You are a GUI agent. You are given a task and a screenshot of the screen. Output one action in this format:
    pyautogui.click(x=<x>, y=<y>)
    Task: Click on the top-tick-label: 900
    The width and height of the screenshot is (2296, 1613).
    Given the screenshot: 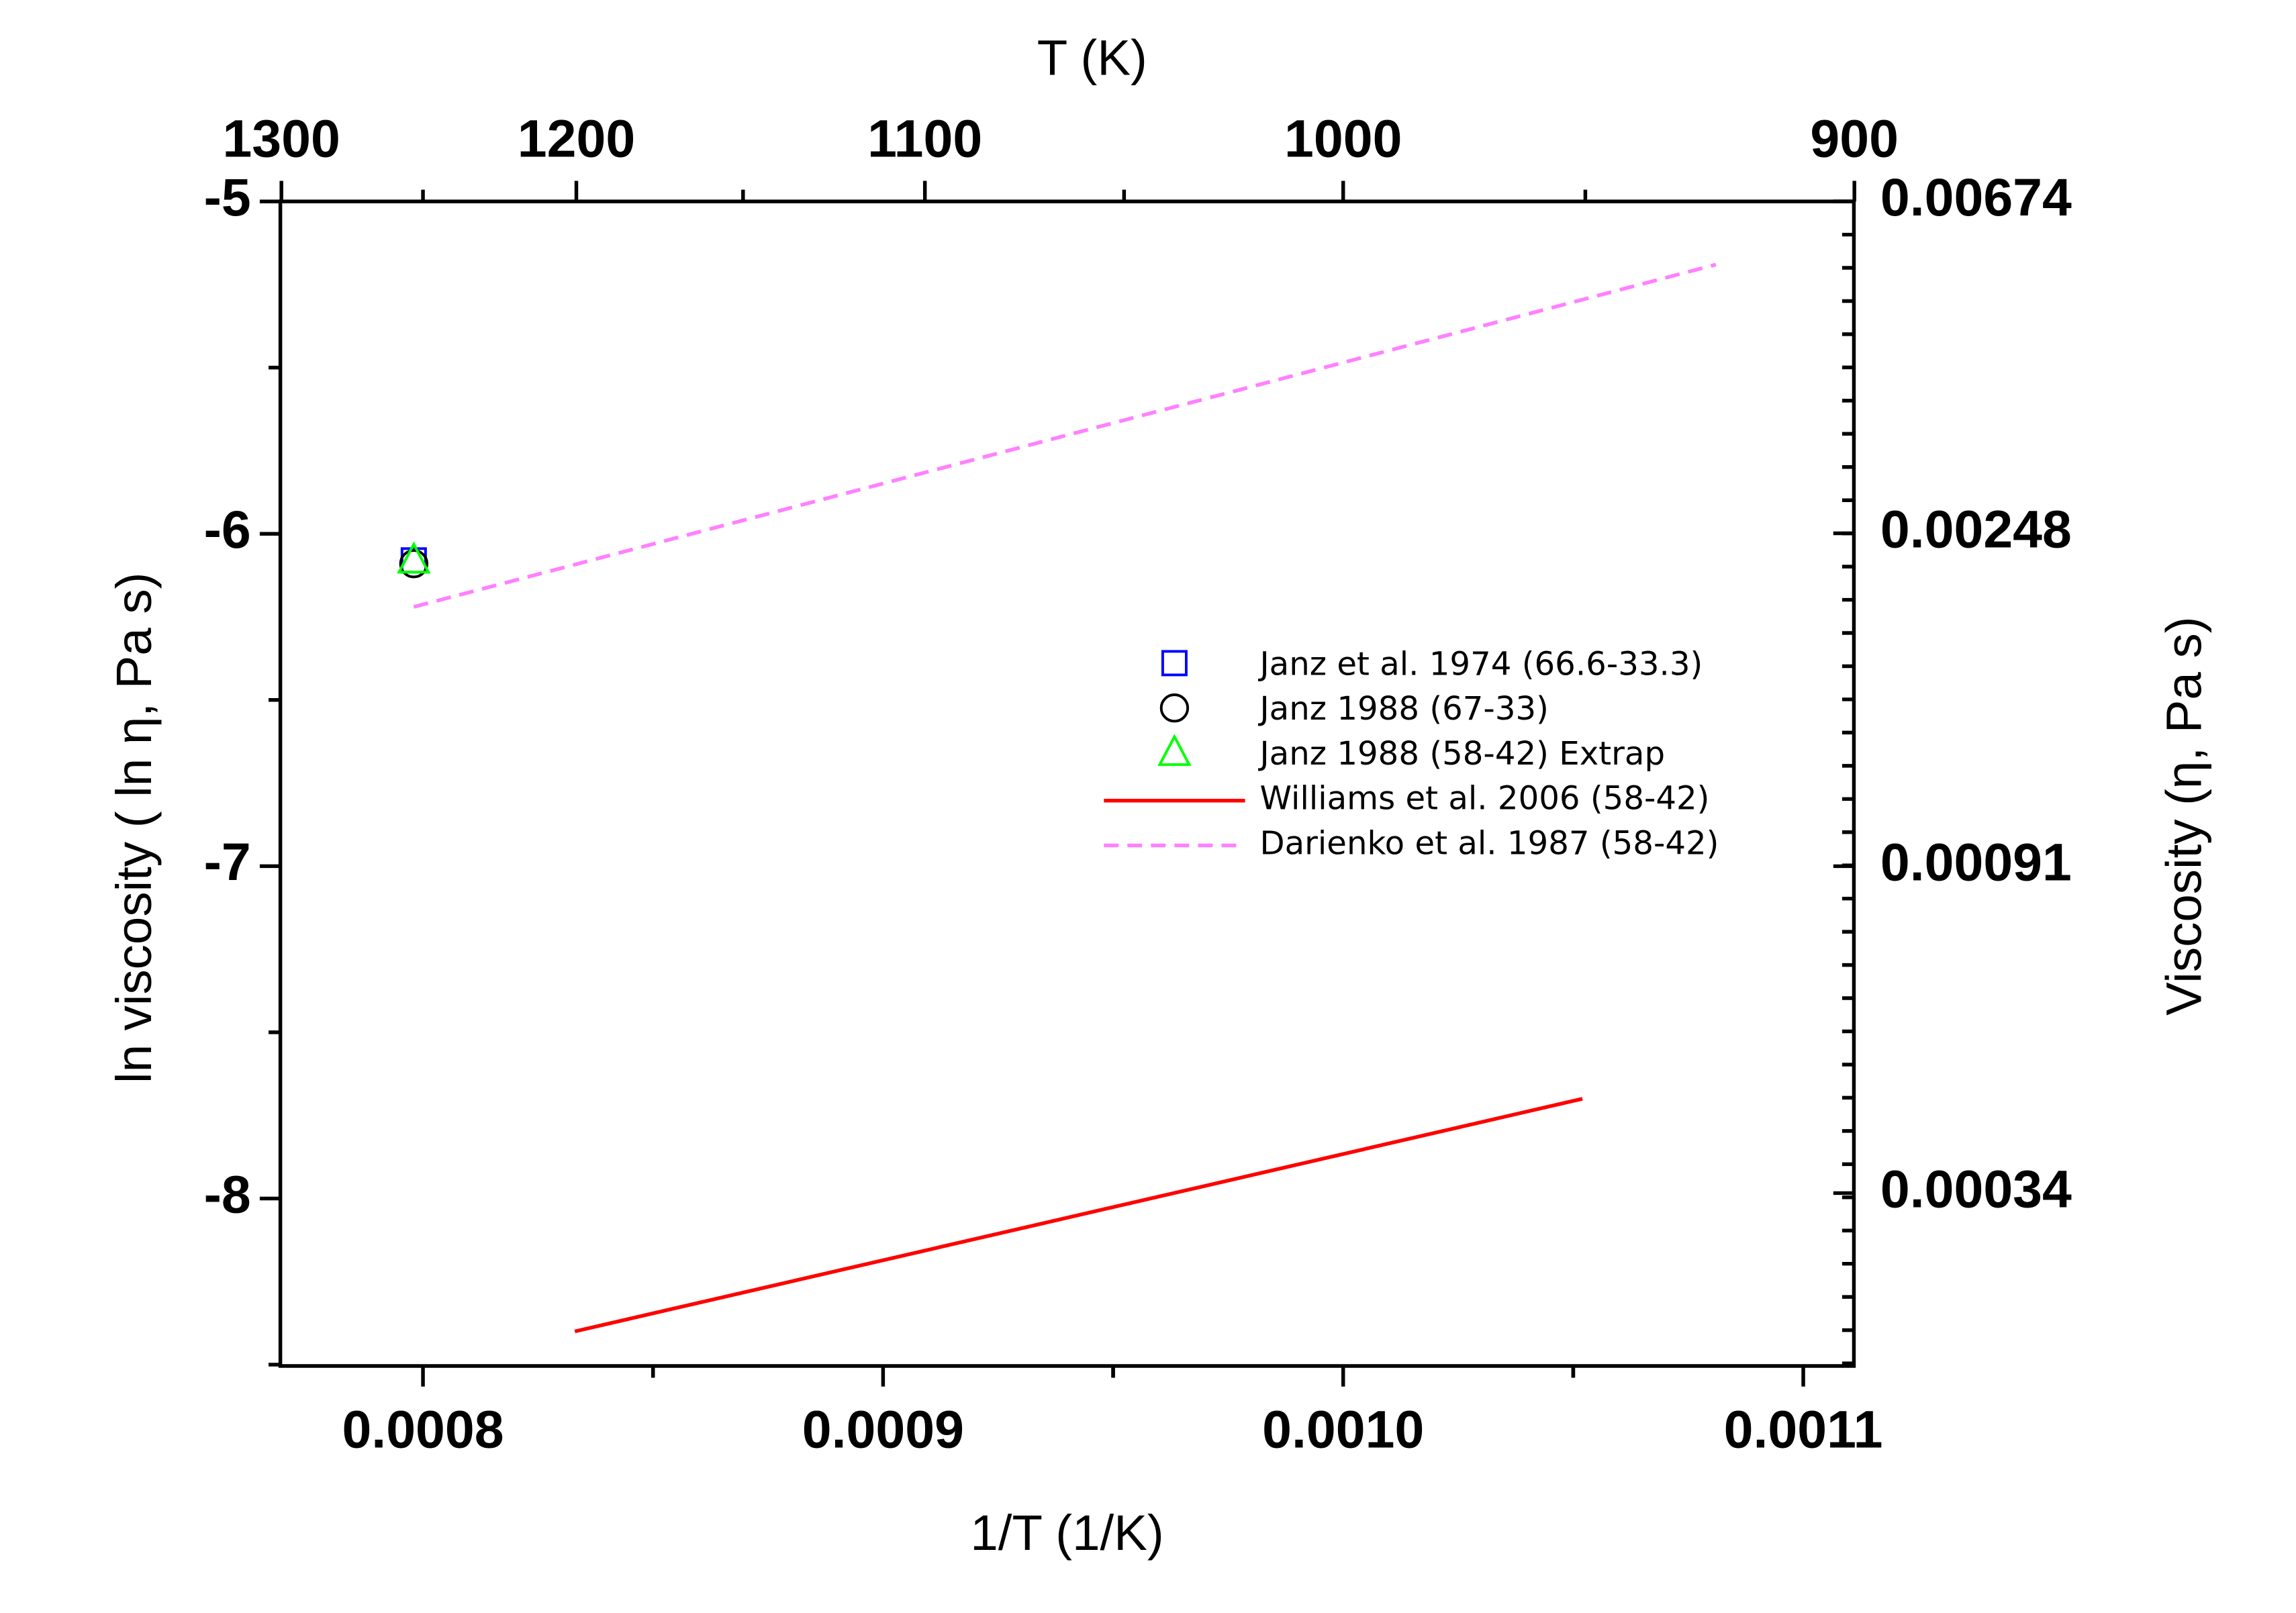 What is the action you would take?
    pyautogui.click(x=1855, y=138)
    